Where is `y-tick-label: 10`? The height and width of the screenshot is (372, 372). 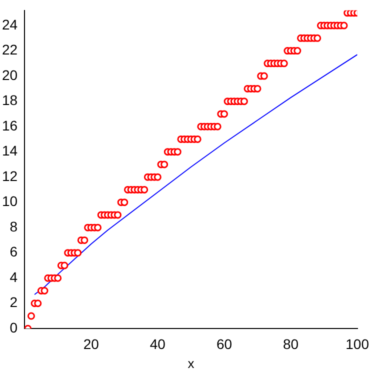
y-tick-label: 10 is located at coordinates (10, 201).